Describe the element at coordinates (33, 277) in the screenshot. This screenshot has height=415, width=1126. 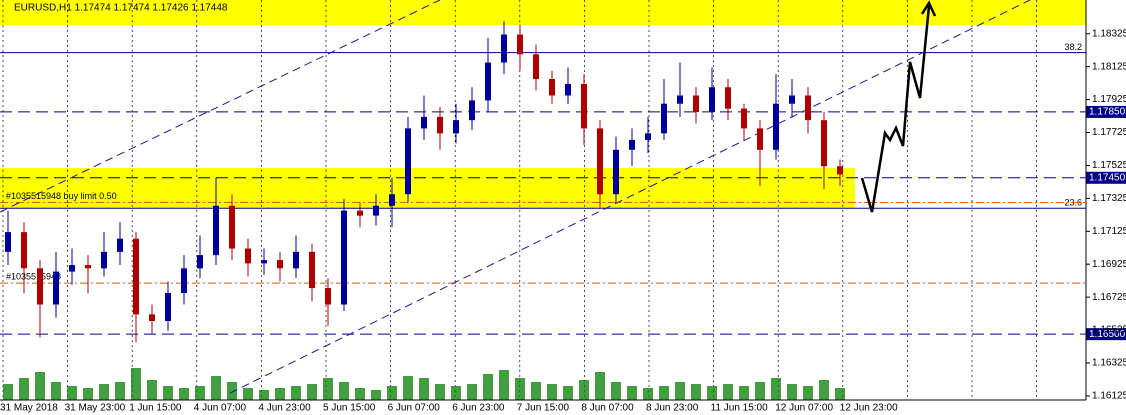
I see `order-label: #1035515948` at that location.